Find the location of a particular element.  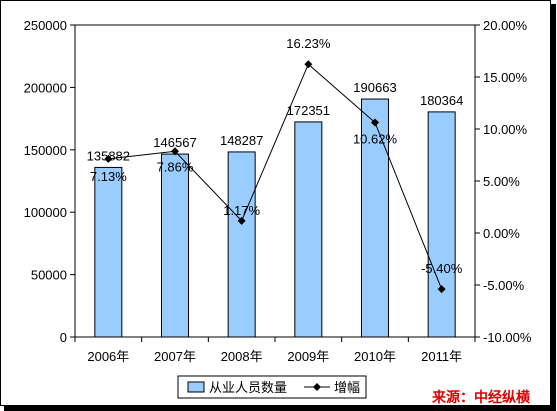

x-tick-label: 2008年 is located at coordinates (242, 356).